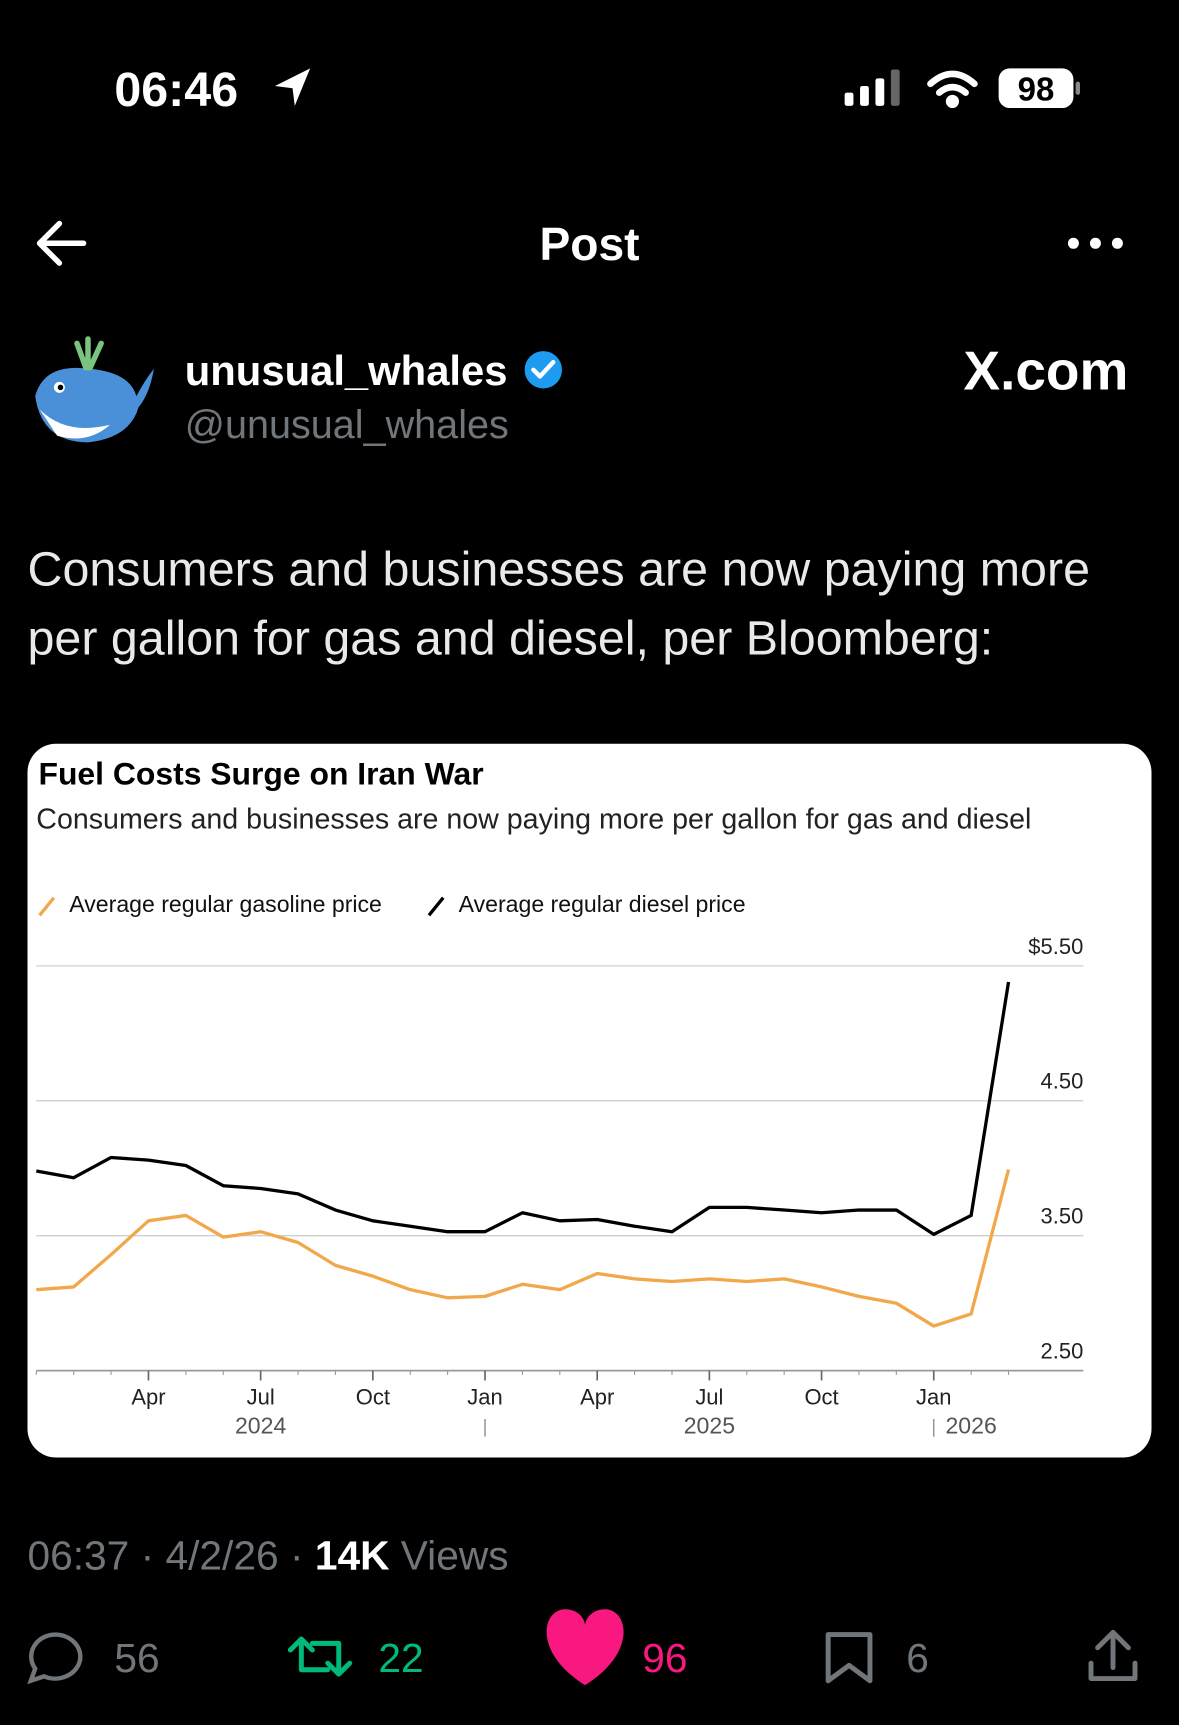 Image resolution: width=1179 pixels, height=1725 pixels. What do you see at coordinates (222, 1556) in the screenshot?
I see `post-date: 4/2/26` at bounding box center [222, 1556].